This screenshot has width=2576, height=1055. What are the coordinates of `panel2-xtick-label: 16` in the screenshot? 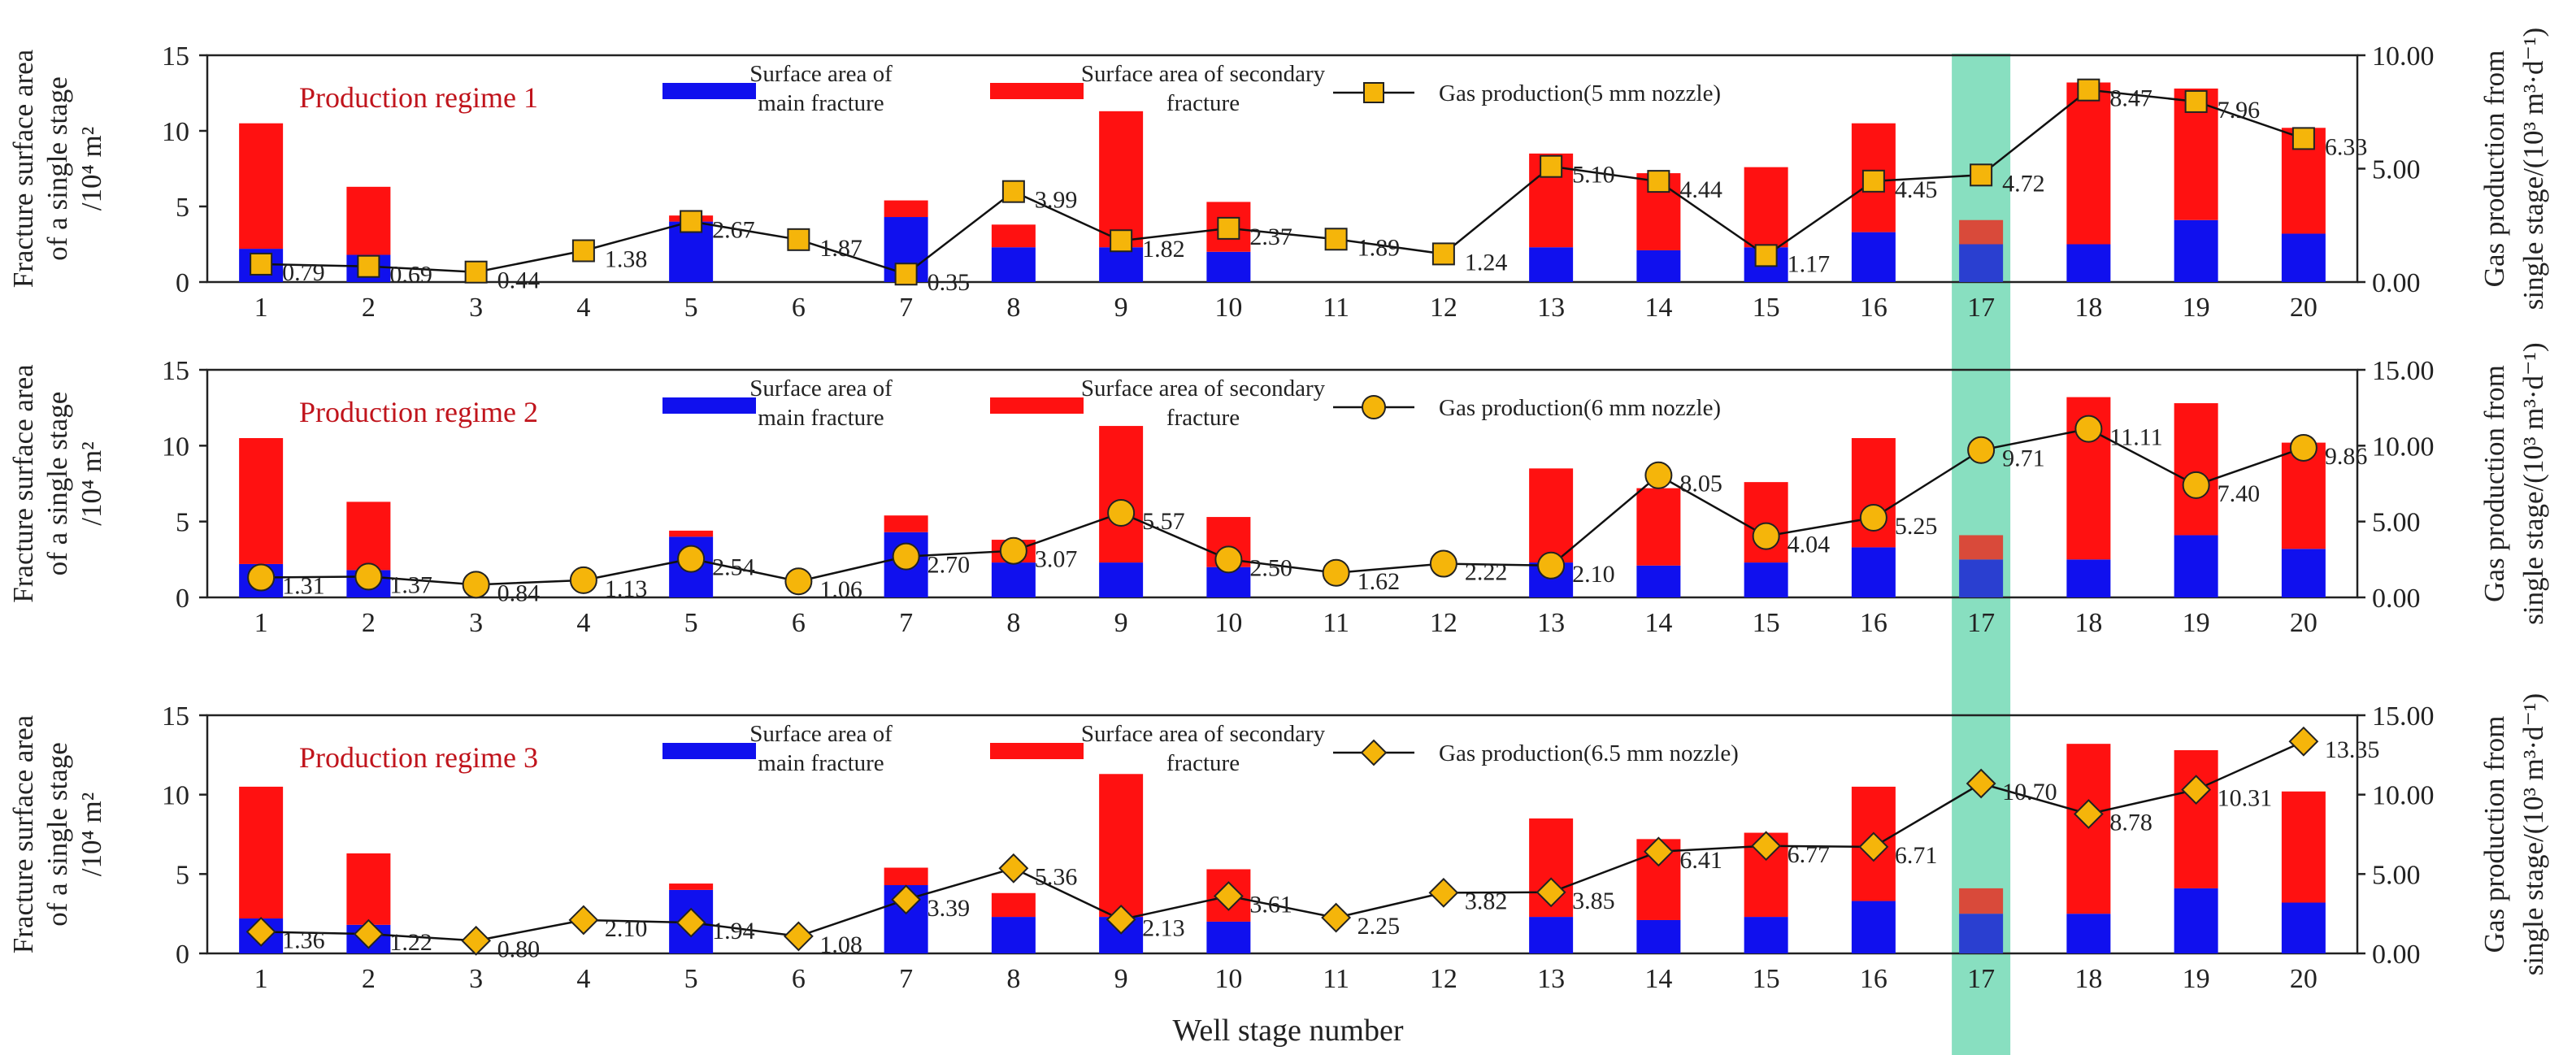 It's located at (1873, 623).